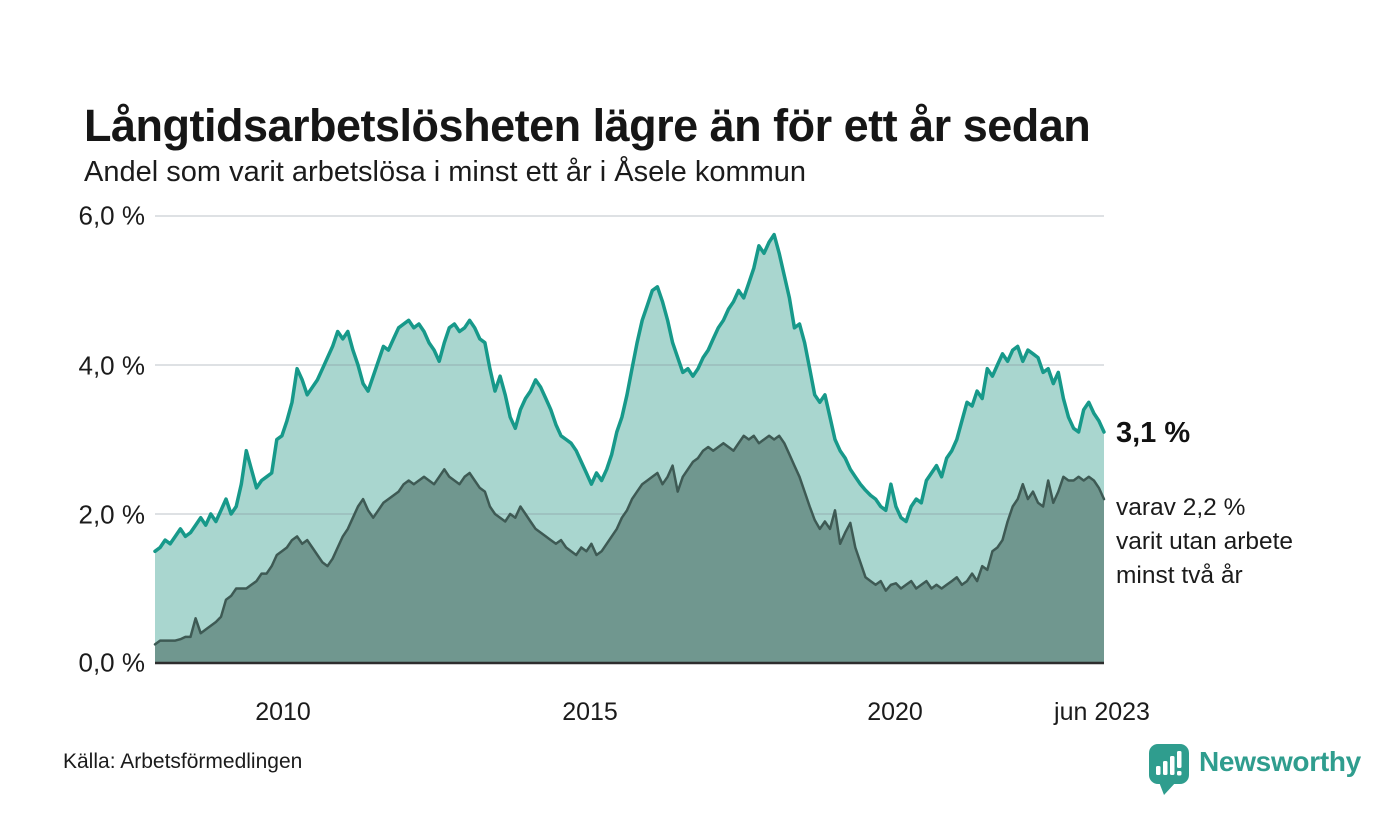 The width and height of the screenshot is (1400, 840). What do you see at coordinates (1169, 769) in the screenshot?
I see `newsworthy-logo-icon` at bounding box center [1169, 769].